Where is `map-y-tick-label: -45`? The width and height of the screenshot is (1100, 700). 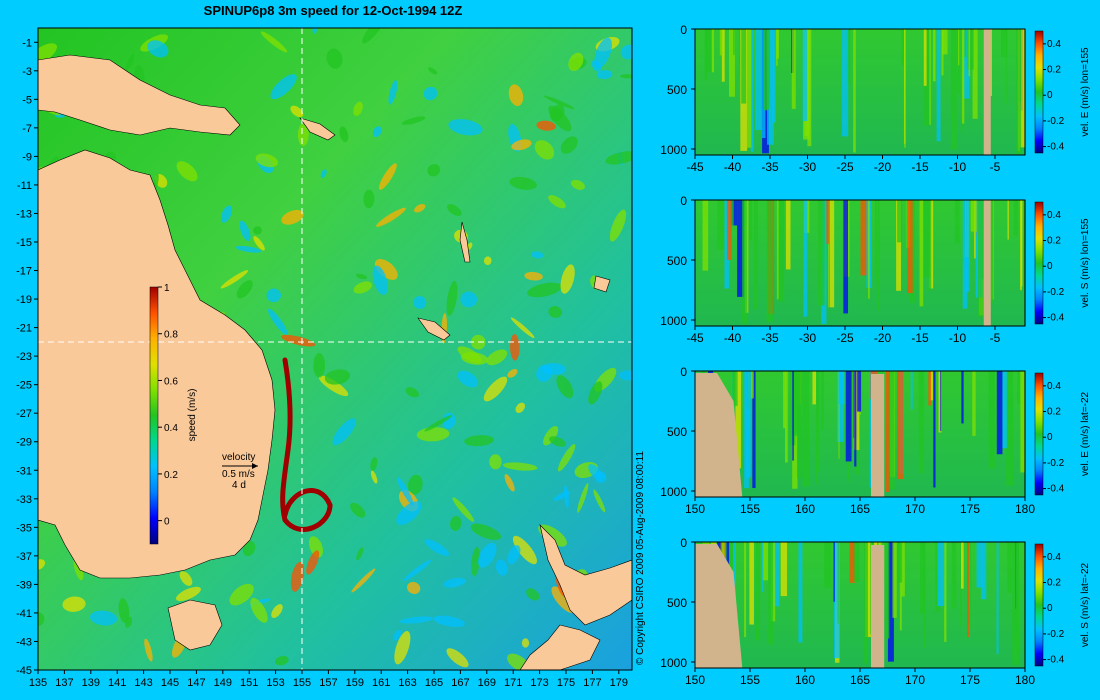 map-y-tick-label: -45 is located at coordinates (24, 671).